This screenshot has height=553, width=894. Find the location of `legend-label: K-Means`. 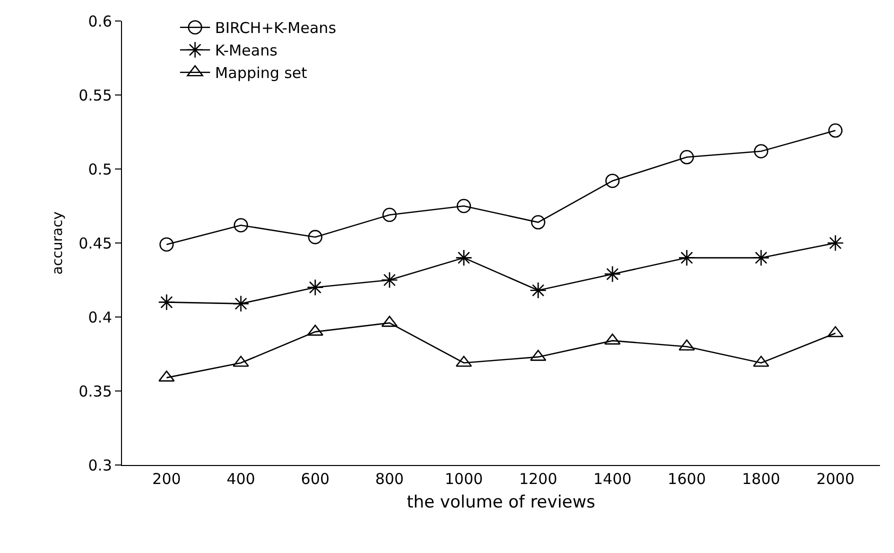

legend-label: K-Means is located at coordinates (246, 51).